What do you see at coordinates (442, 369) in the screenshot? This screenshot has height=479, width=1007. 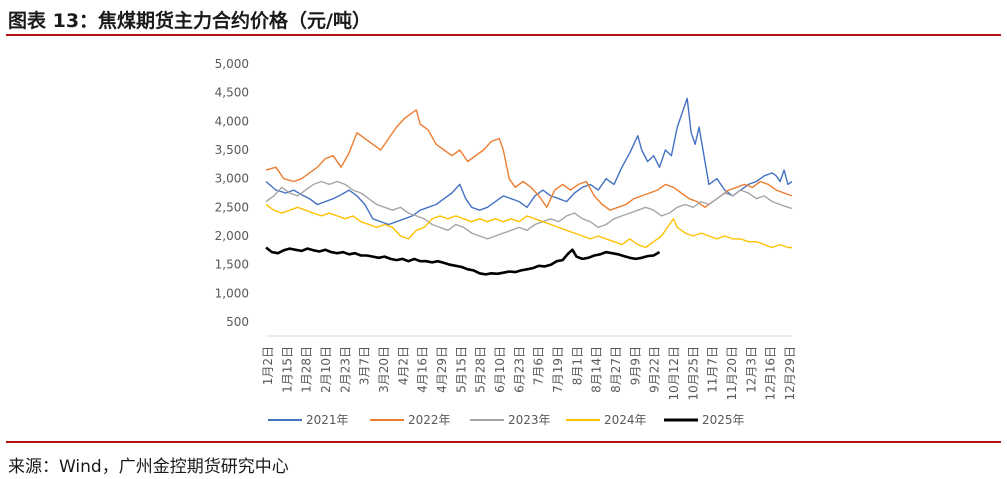 I see `x-tick-label: 4月29日` at bounding box center [442, 369].